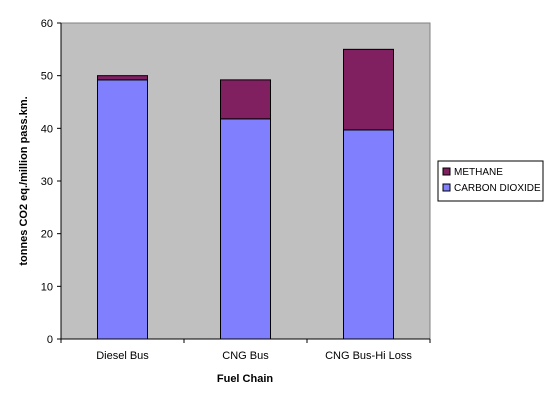 The image size is (549, 405). What do you see at coordinates (478, 172) in the screenshot?
I see `legend-label: METHANE` at bounding box center [478, 172].